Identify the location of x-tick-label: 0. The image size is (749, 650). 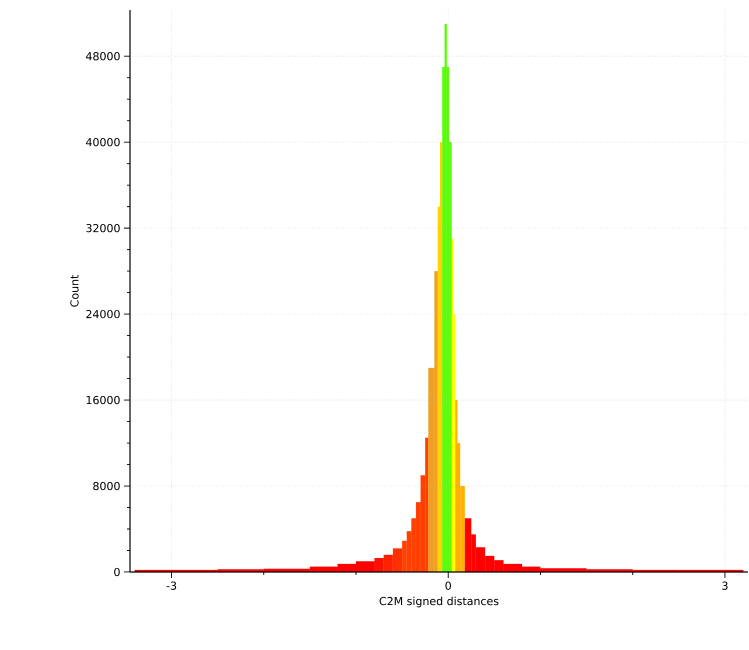
(448, 586).